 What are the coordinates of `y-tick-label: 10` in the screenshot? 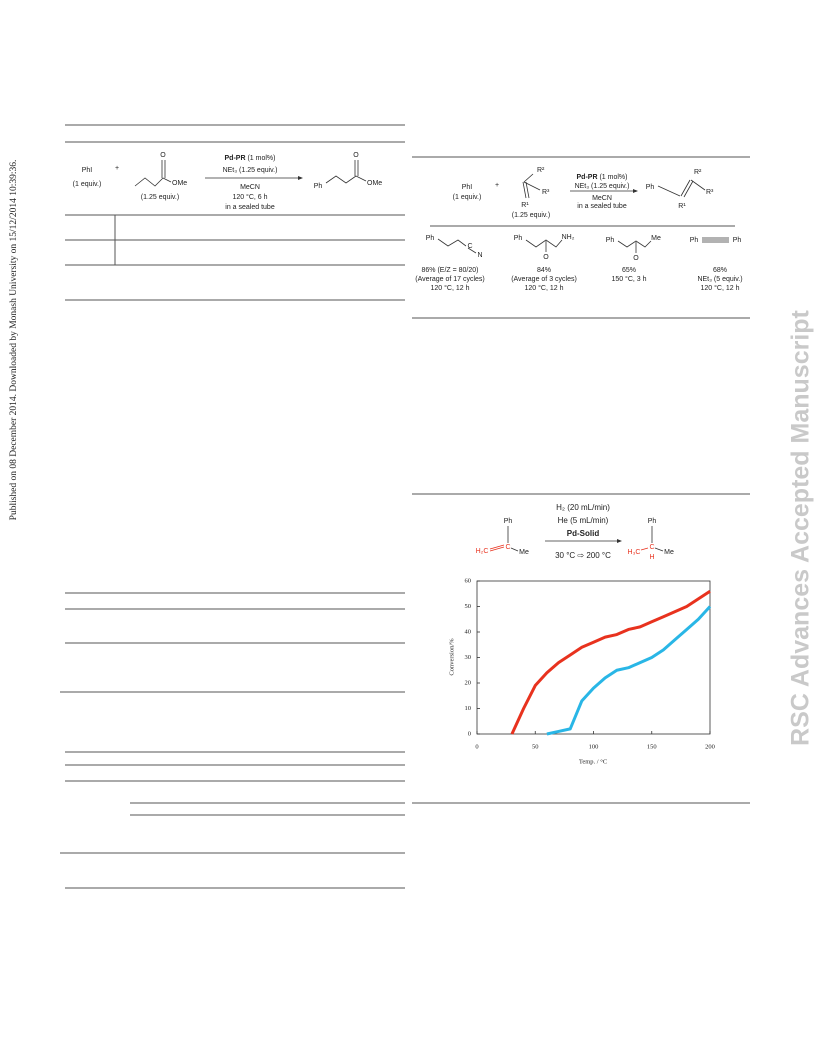 It's located at (468, 708).